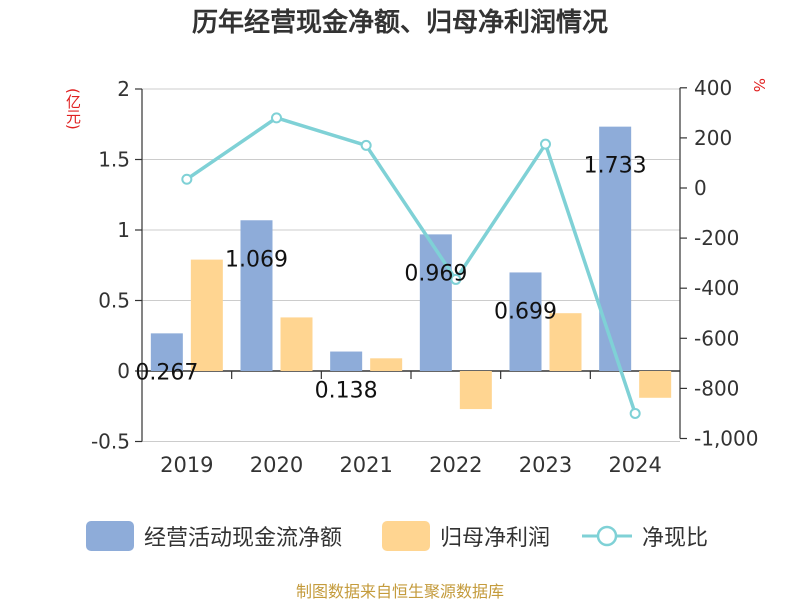  Describe the element at coordinates (675, 538) in the screenshot. I see `legend-label-ratio: 净现比` at that location.